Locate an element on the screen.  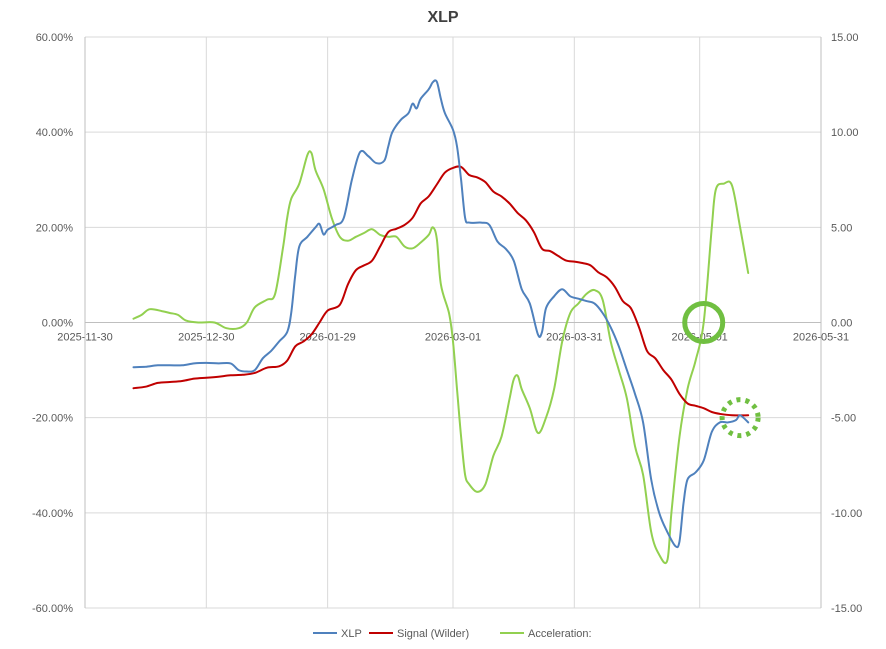
x-tick-label: 2025-12-30 is located at coordinates (206, 338).